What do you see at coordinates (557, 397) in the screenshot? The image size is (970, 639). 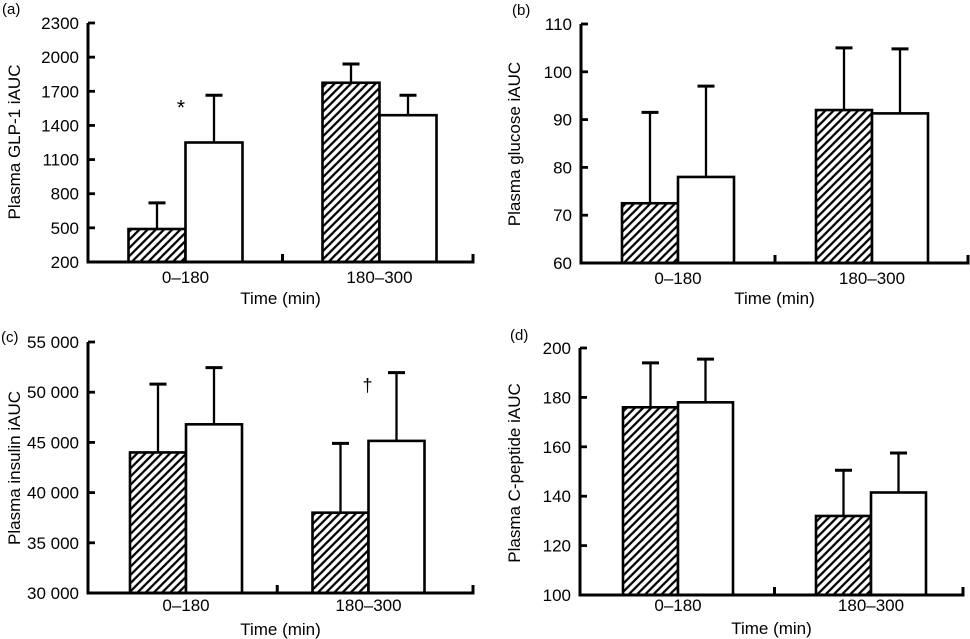 I see `y-axis-tick-label: 180` at bounding box center [557, 397].